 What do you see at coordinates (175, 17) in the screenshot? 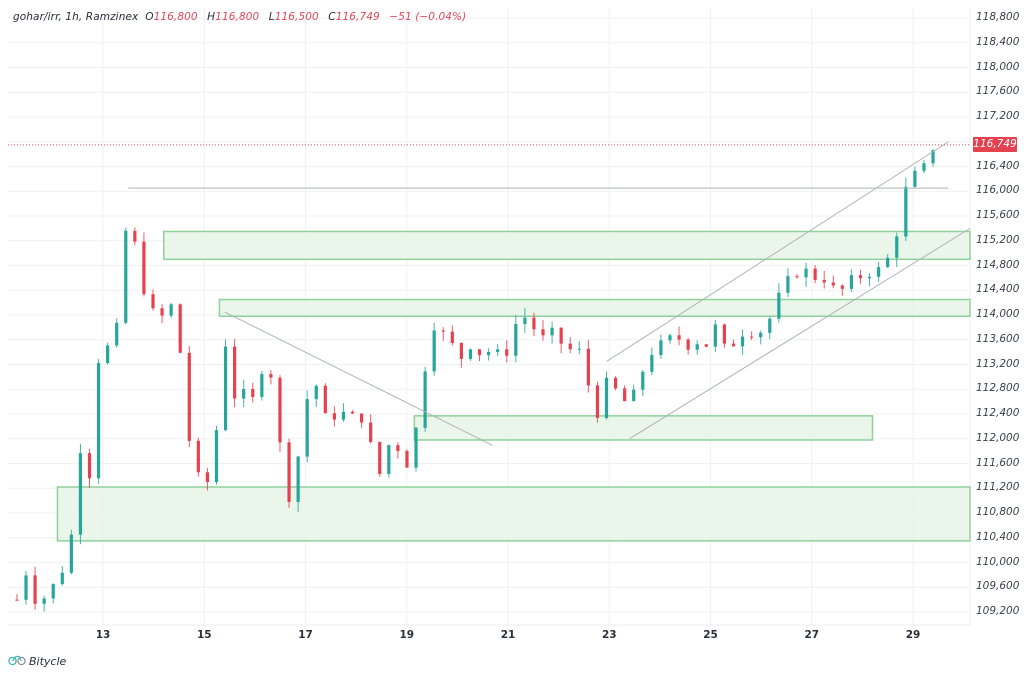
I see `open-value: 116,800` at bounding box center [175, 17].